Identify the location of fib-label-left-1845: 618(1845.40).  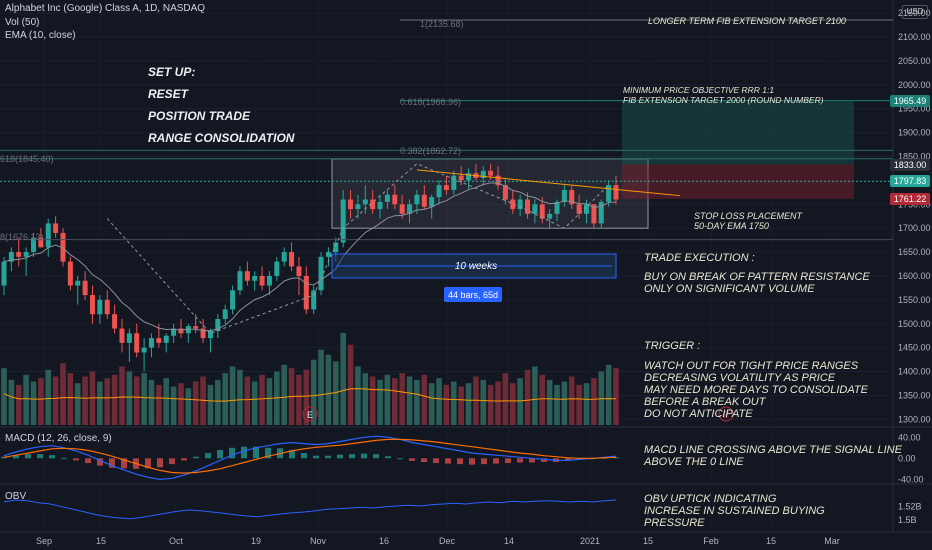
(27, 159).